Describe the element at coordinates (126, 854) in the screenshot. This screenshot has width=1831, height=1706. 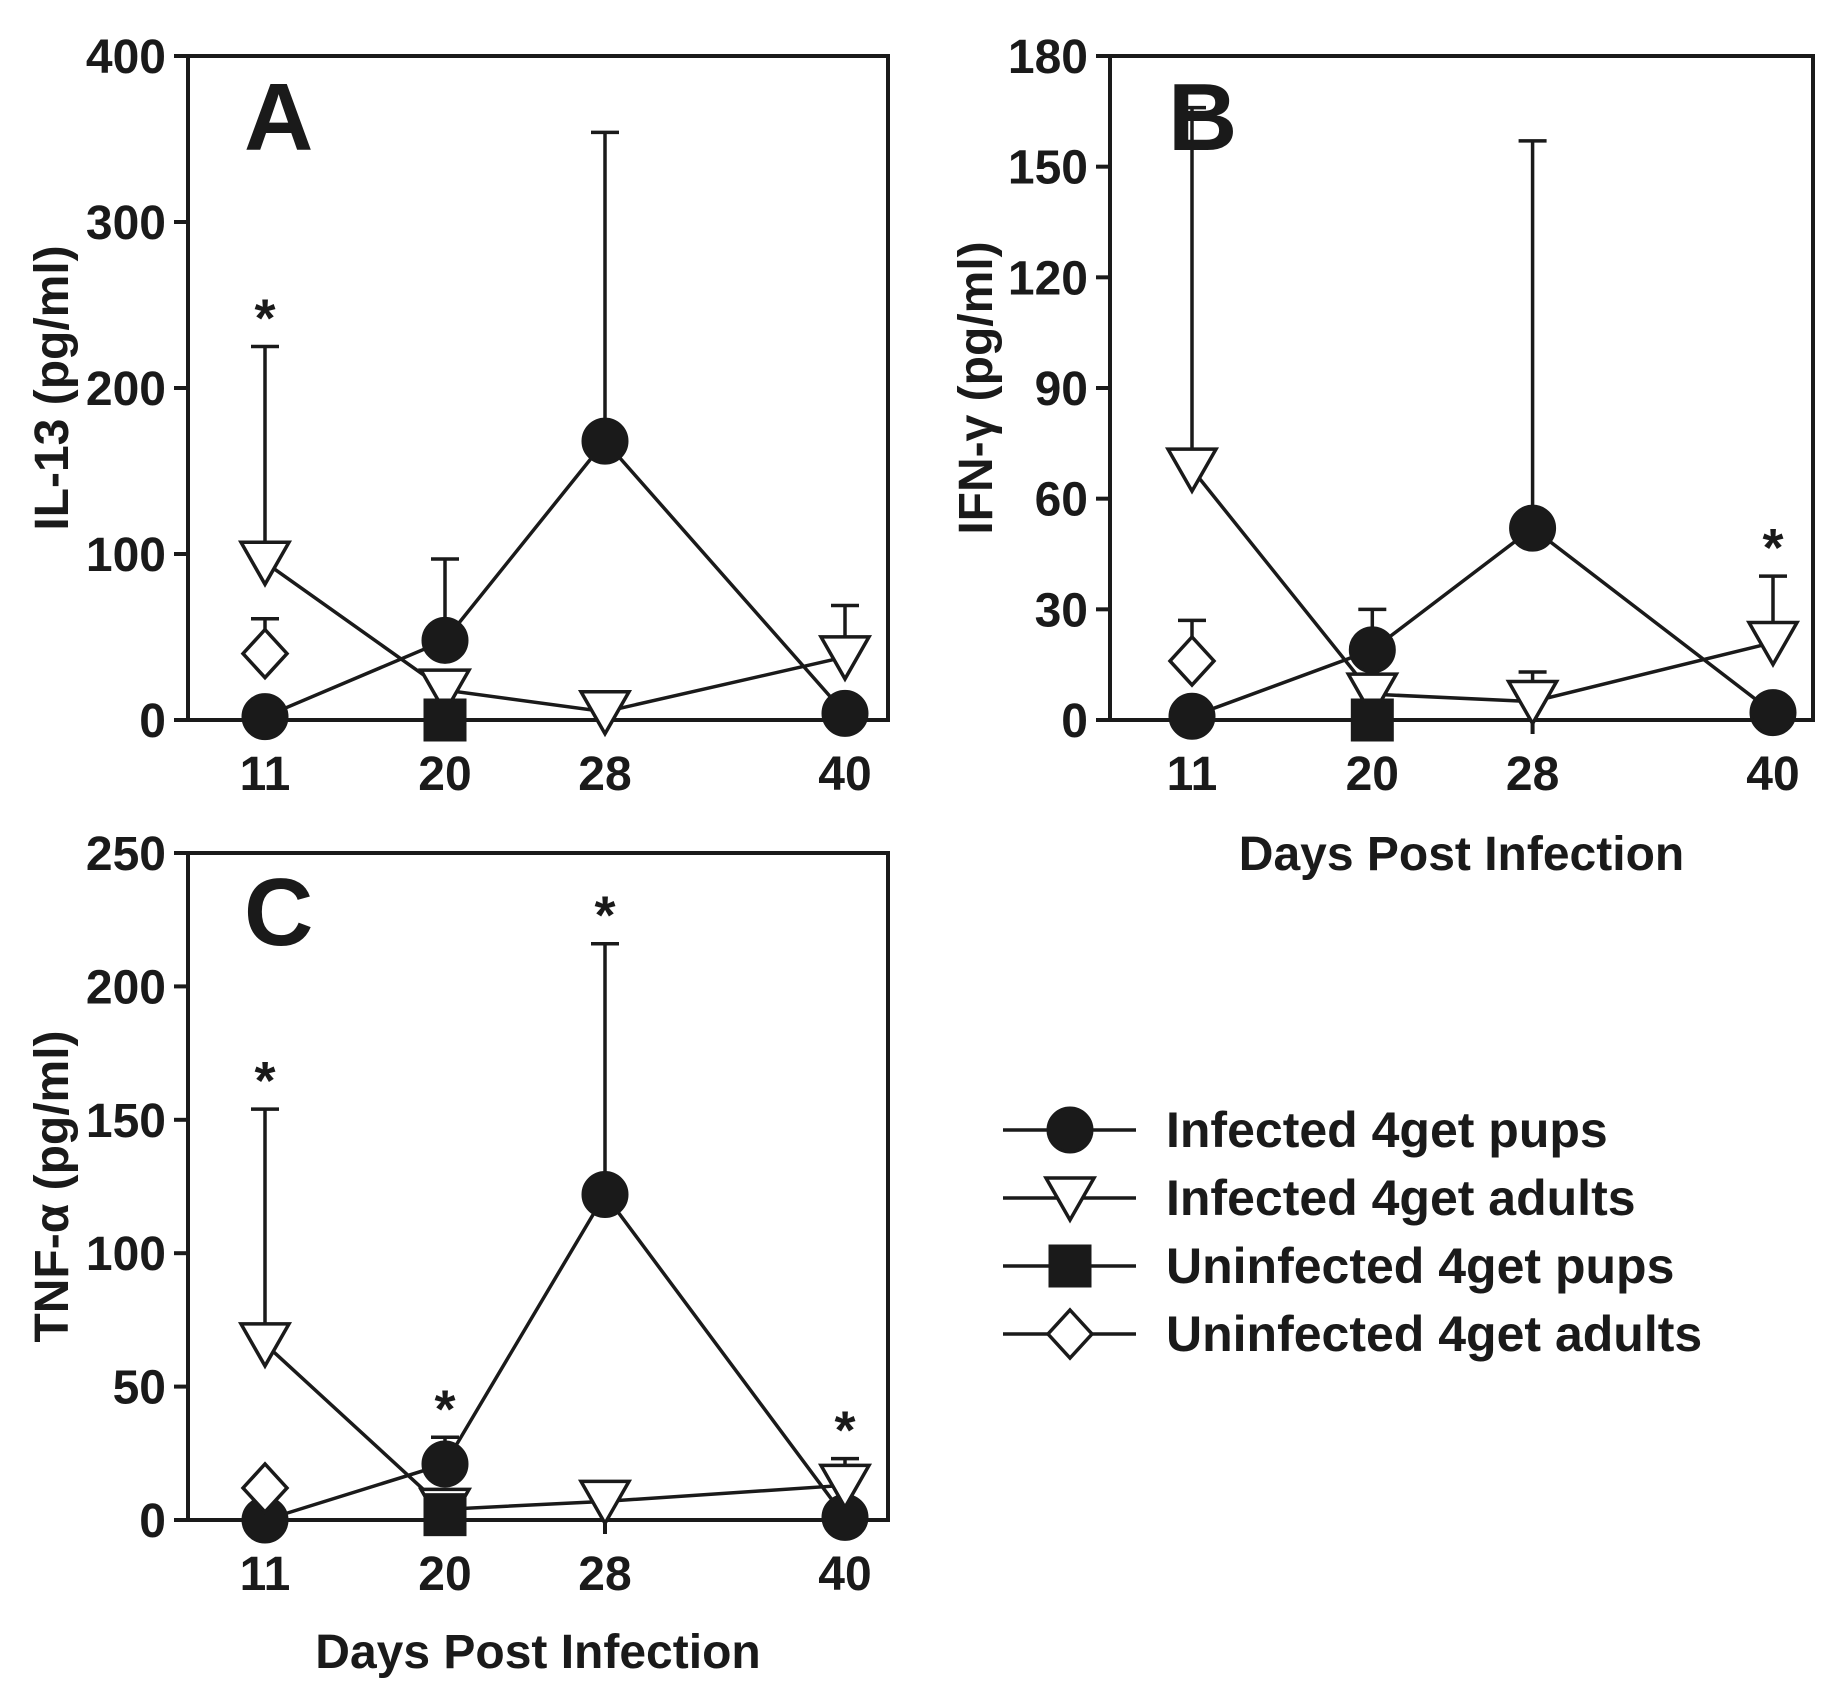
I see `y-tick-label: 250` at that location.